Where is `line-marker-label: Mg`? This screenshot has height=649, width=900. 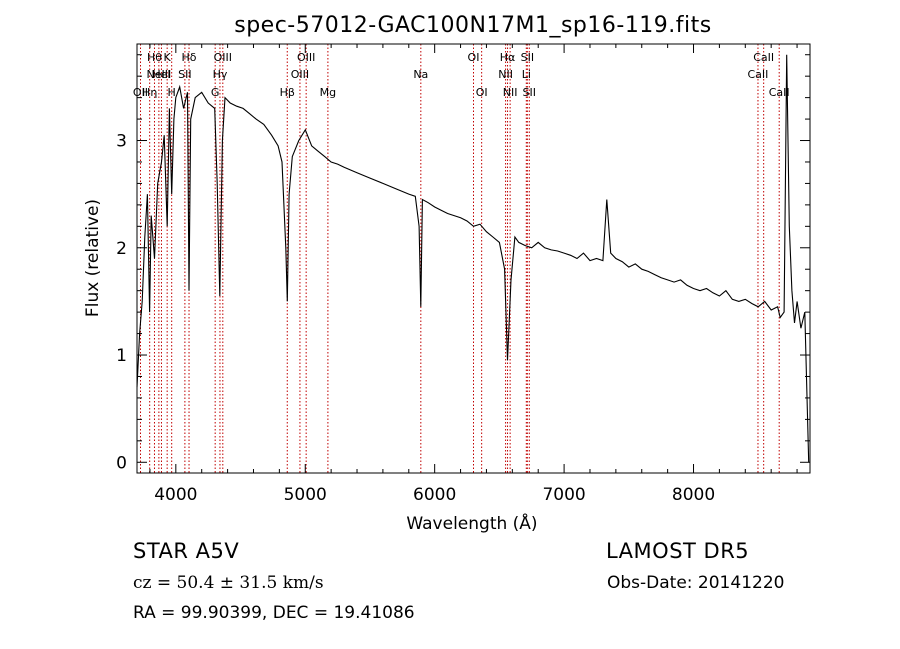
line-marker-label: Mg is located at coordinates (328, 92).